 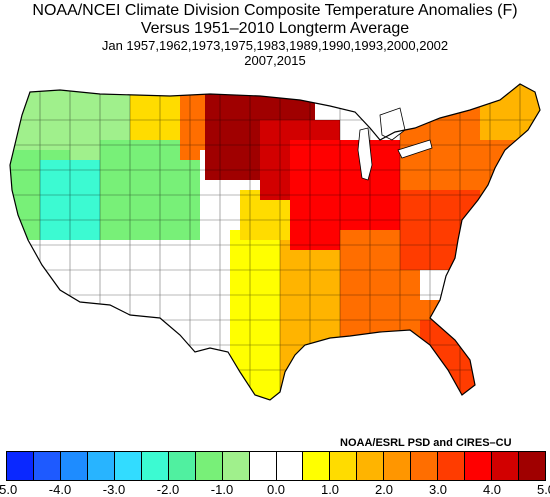 I want to click on legend-tick-label: -3.0, so click(x=114, y=489).